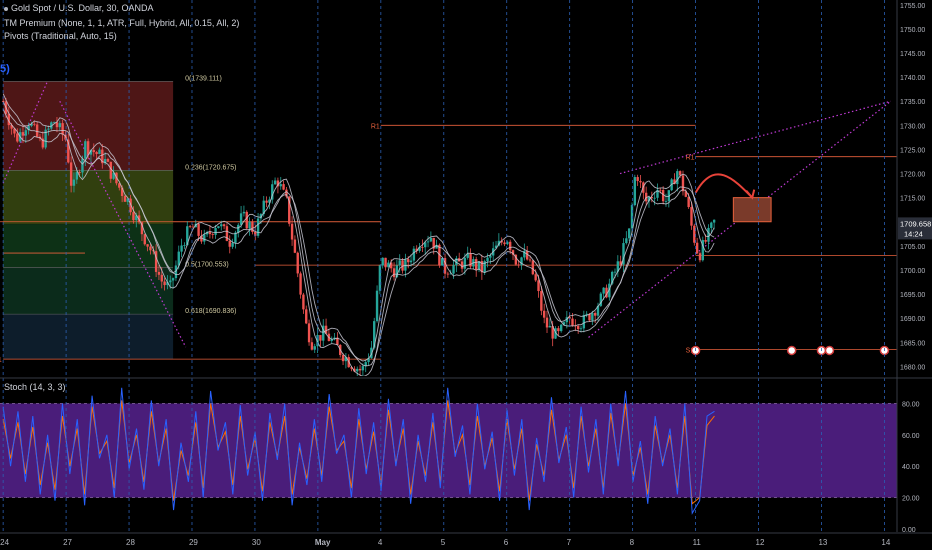 This screenshot has width=932, height=550. What do you see at coordinates (912, 30) in the screenshot?
I see `price-tick-label: 1750.00` at bounding box center [912, 30].